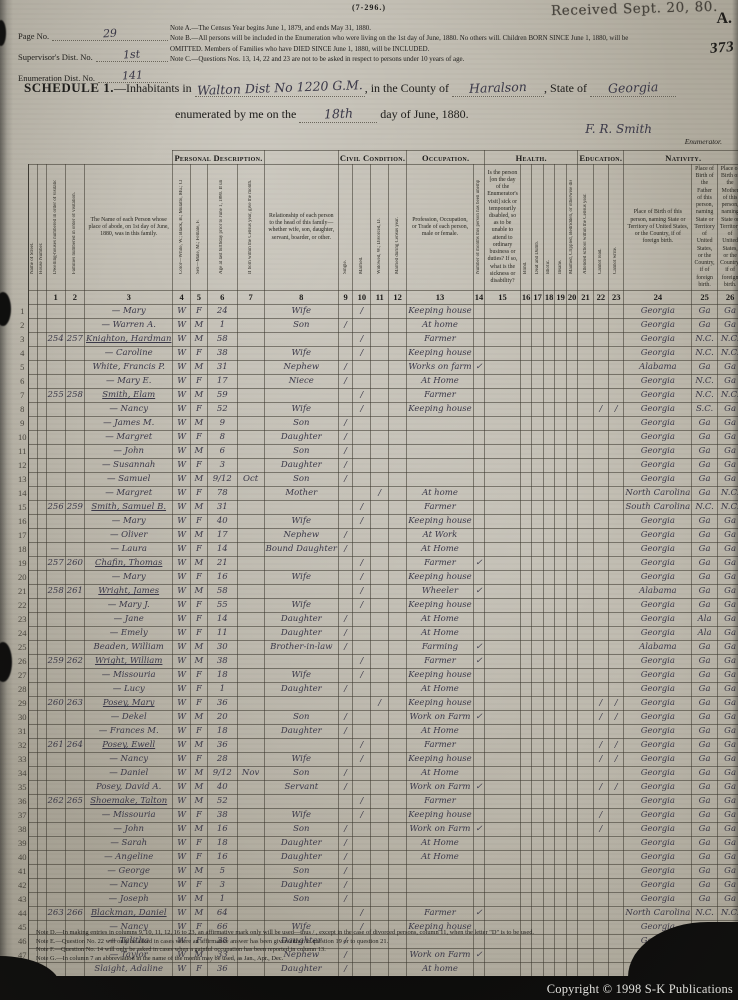 The width and height of the screenshot is (738, 1000). I want to click on census-cell-un, so click(479, 703).